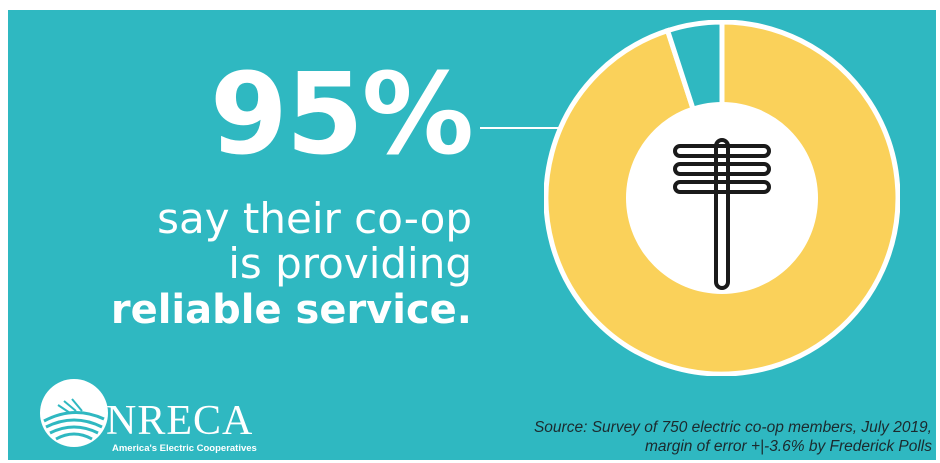  I want to click on headline-percent: 95%, so click(341, 115).